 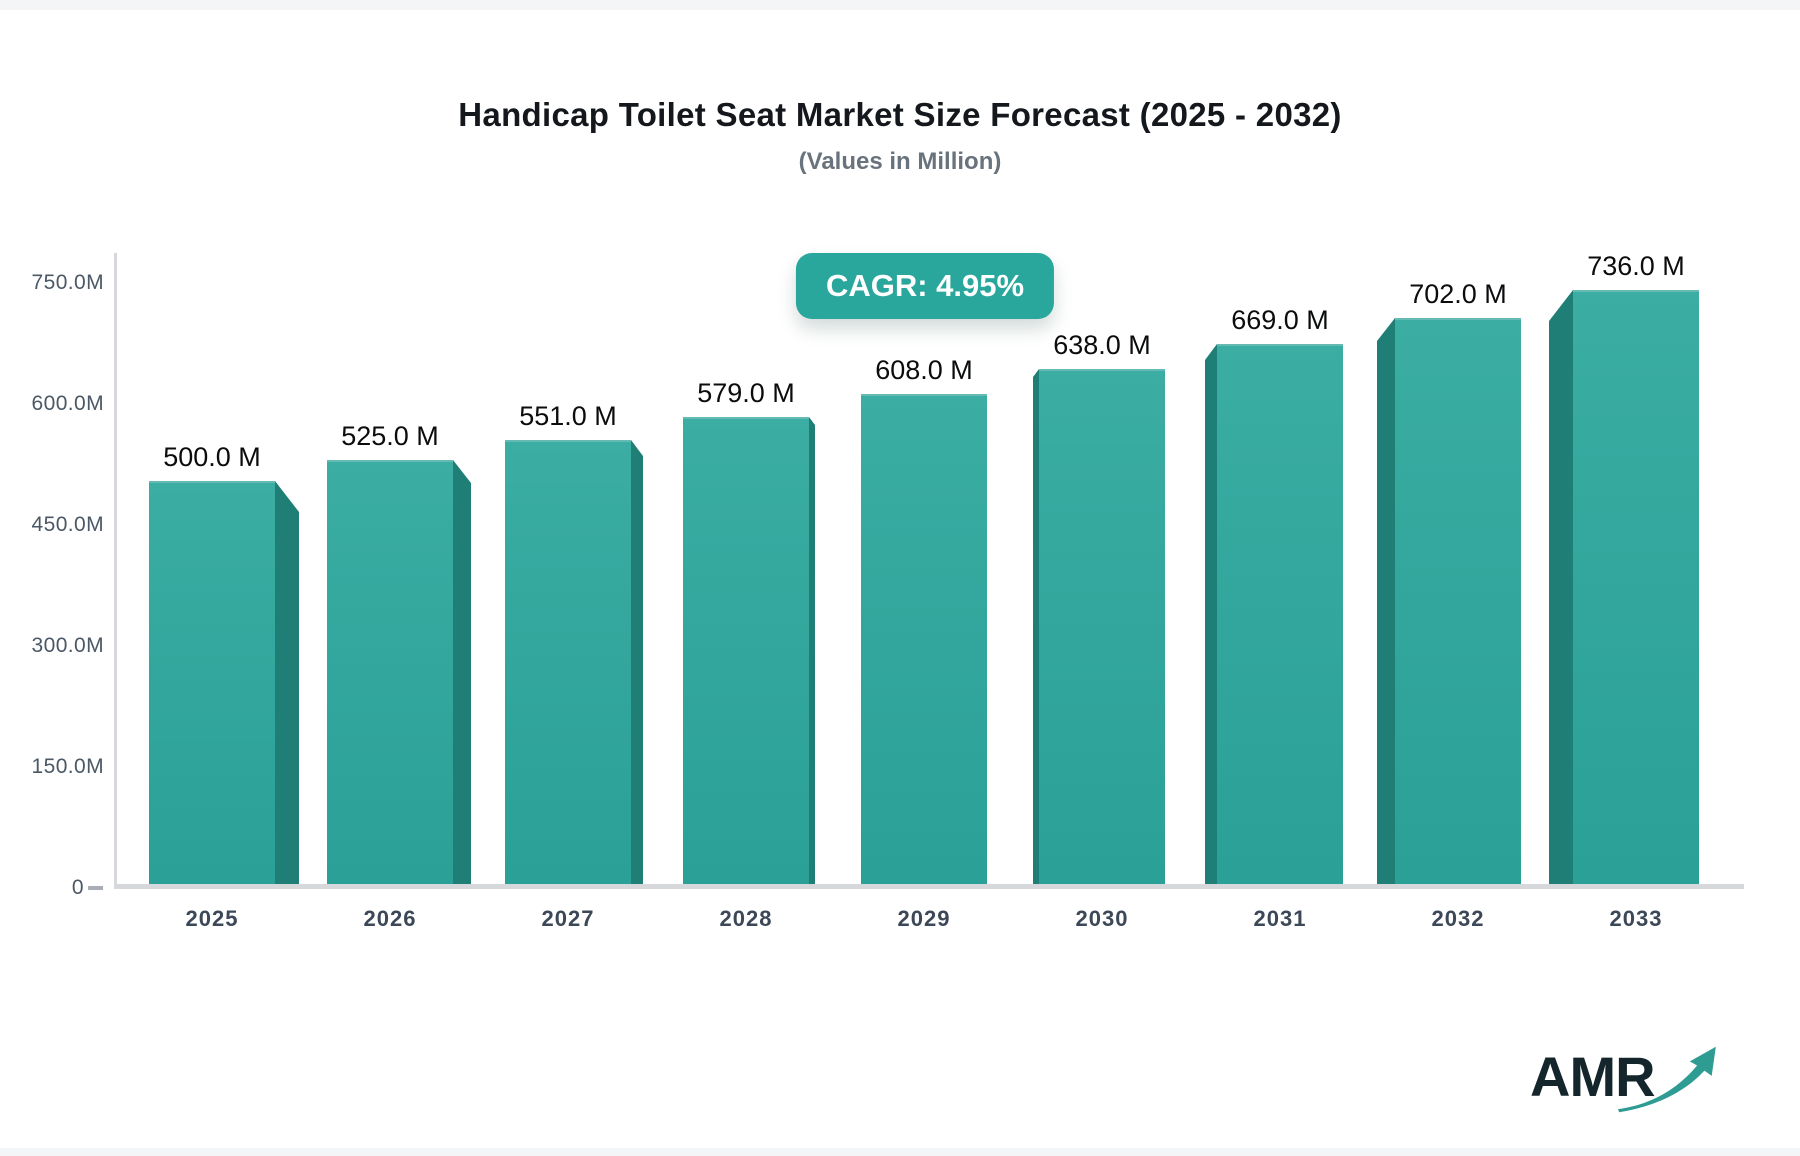 What do you see at coordinates (568, 416) in the screenshot?
I see `bar-value-label: 551.0 M` at bounding box center [568, 416].